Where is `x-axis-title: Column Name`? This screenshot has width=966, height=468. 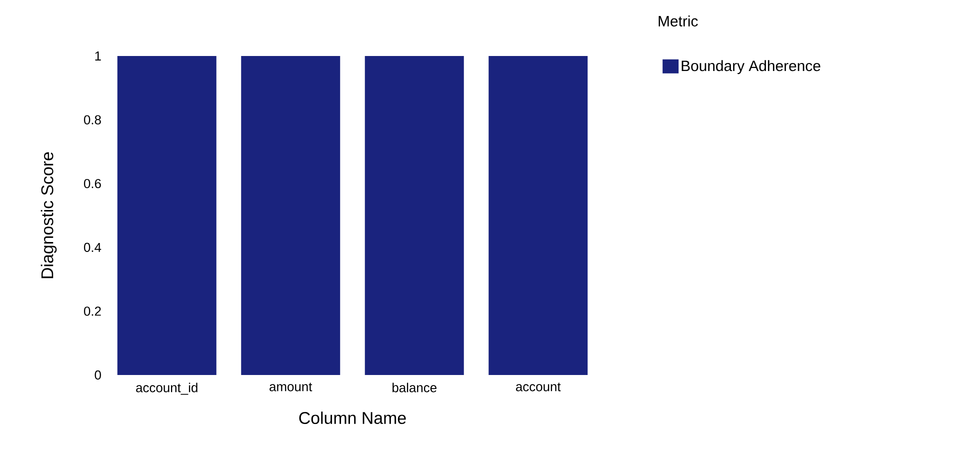
x-axis-title: Column Name is located at coordinates (352, 418).